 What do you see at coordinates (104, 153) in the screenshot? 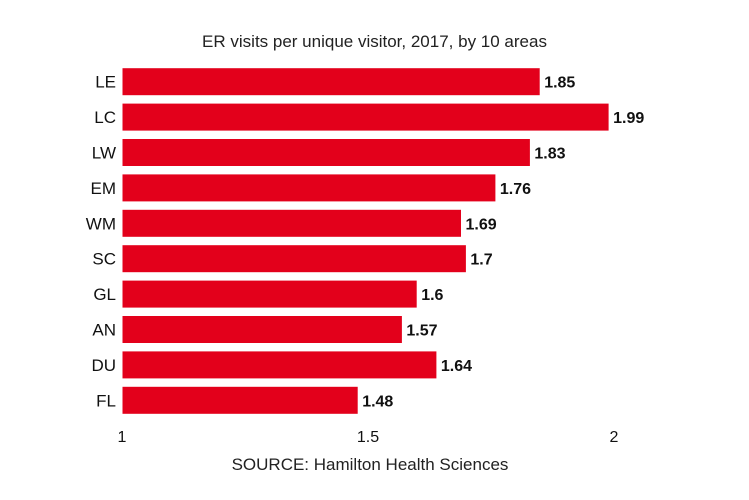
I see `category-label-lw: LW` at bounding box center [104, 153].